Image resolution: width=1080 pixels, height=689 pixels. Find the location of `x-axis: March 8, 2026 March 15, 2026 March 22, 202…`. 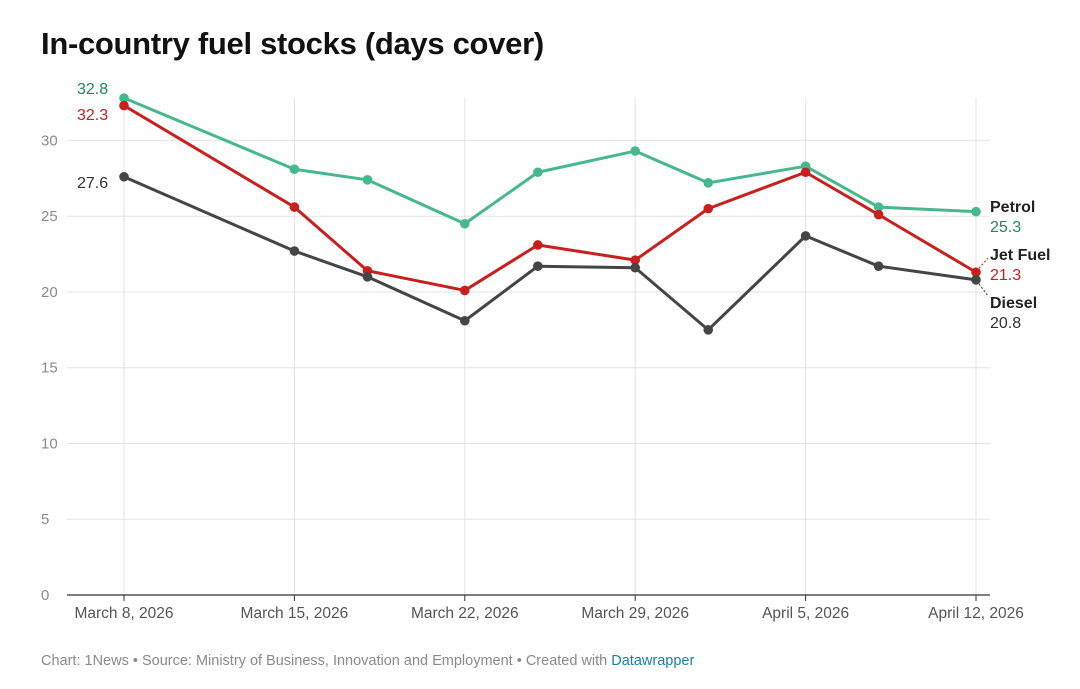

x-axis: March 8, 2026 March 15, 2026 March 22, 202… is located at coordinates (545, 608).